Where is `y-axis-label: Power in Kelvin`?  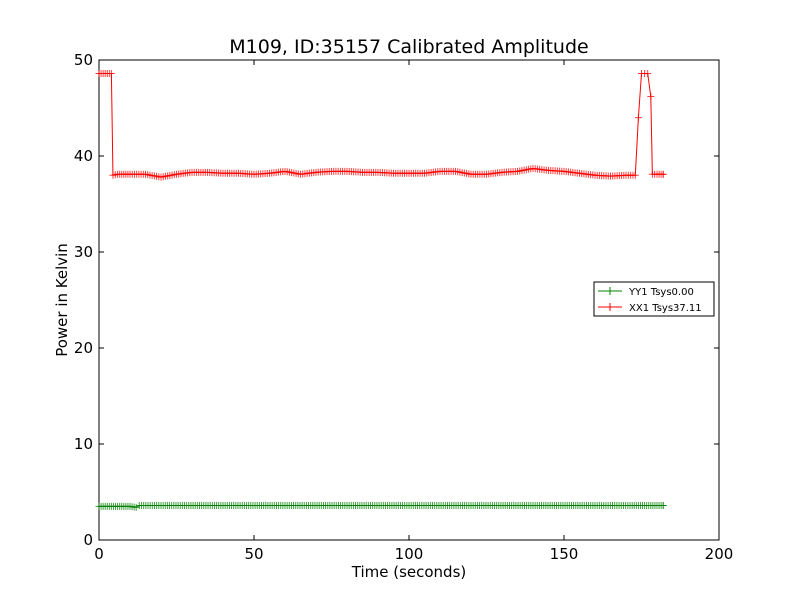 y-axis-label: Power in Kelvin is located at coordinates (62, 300).